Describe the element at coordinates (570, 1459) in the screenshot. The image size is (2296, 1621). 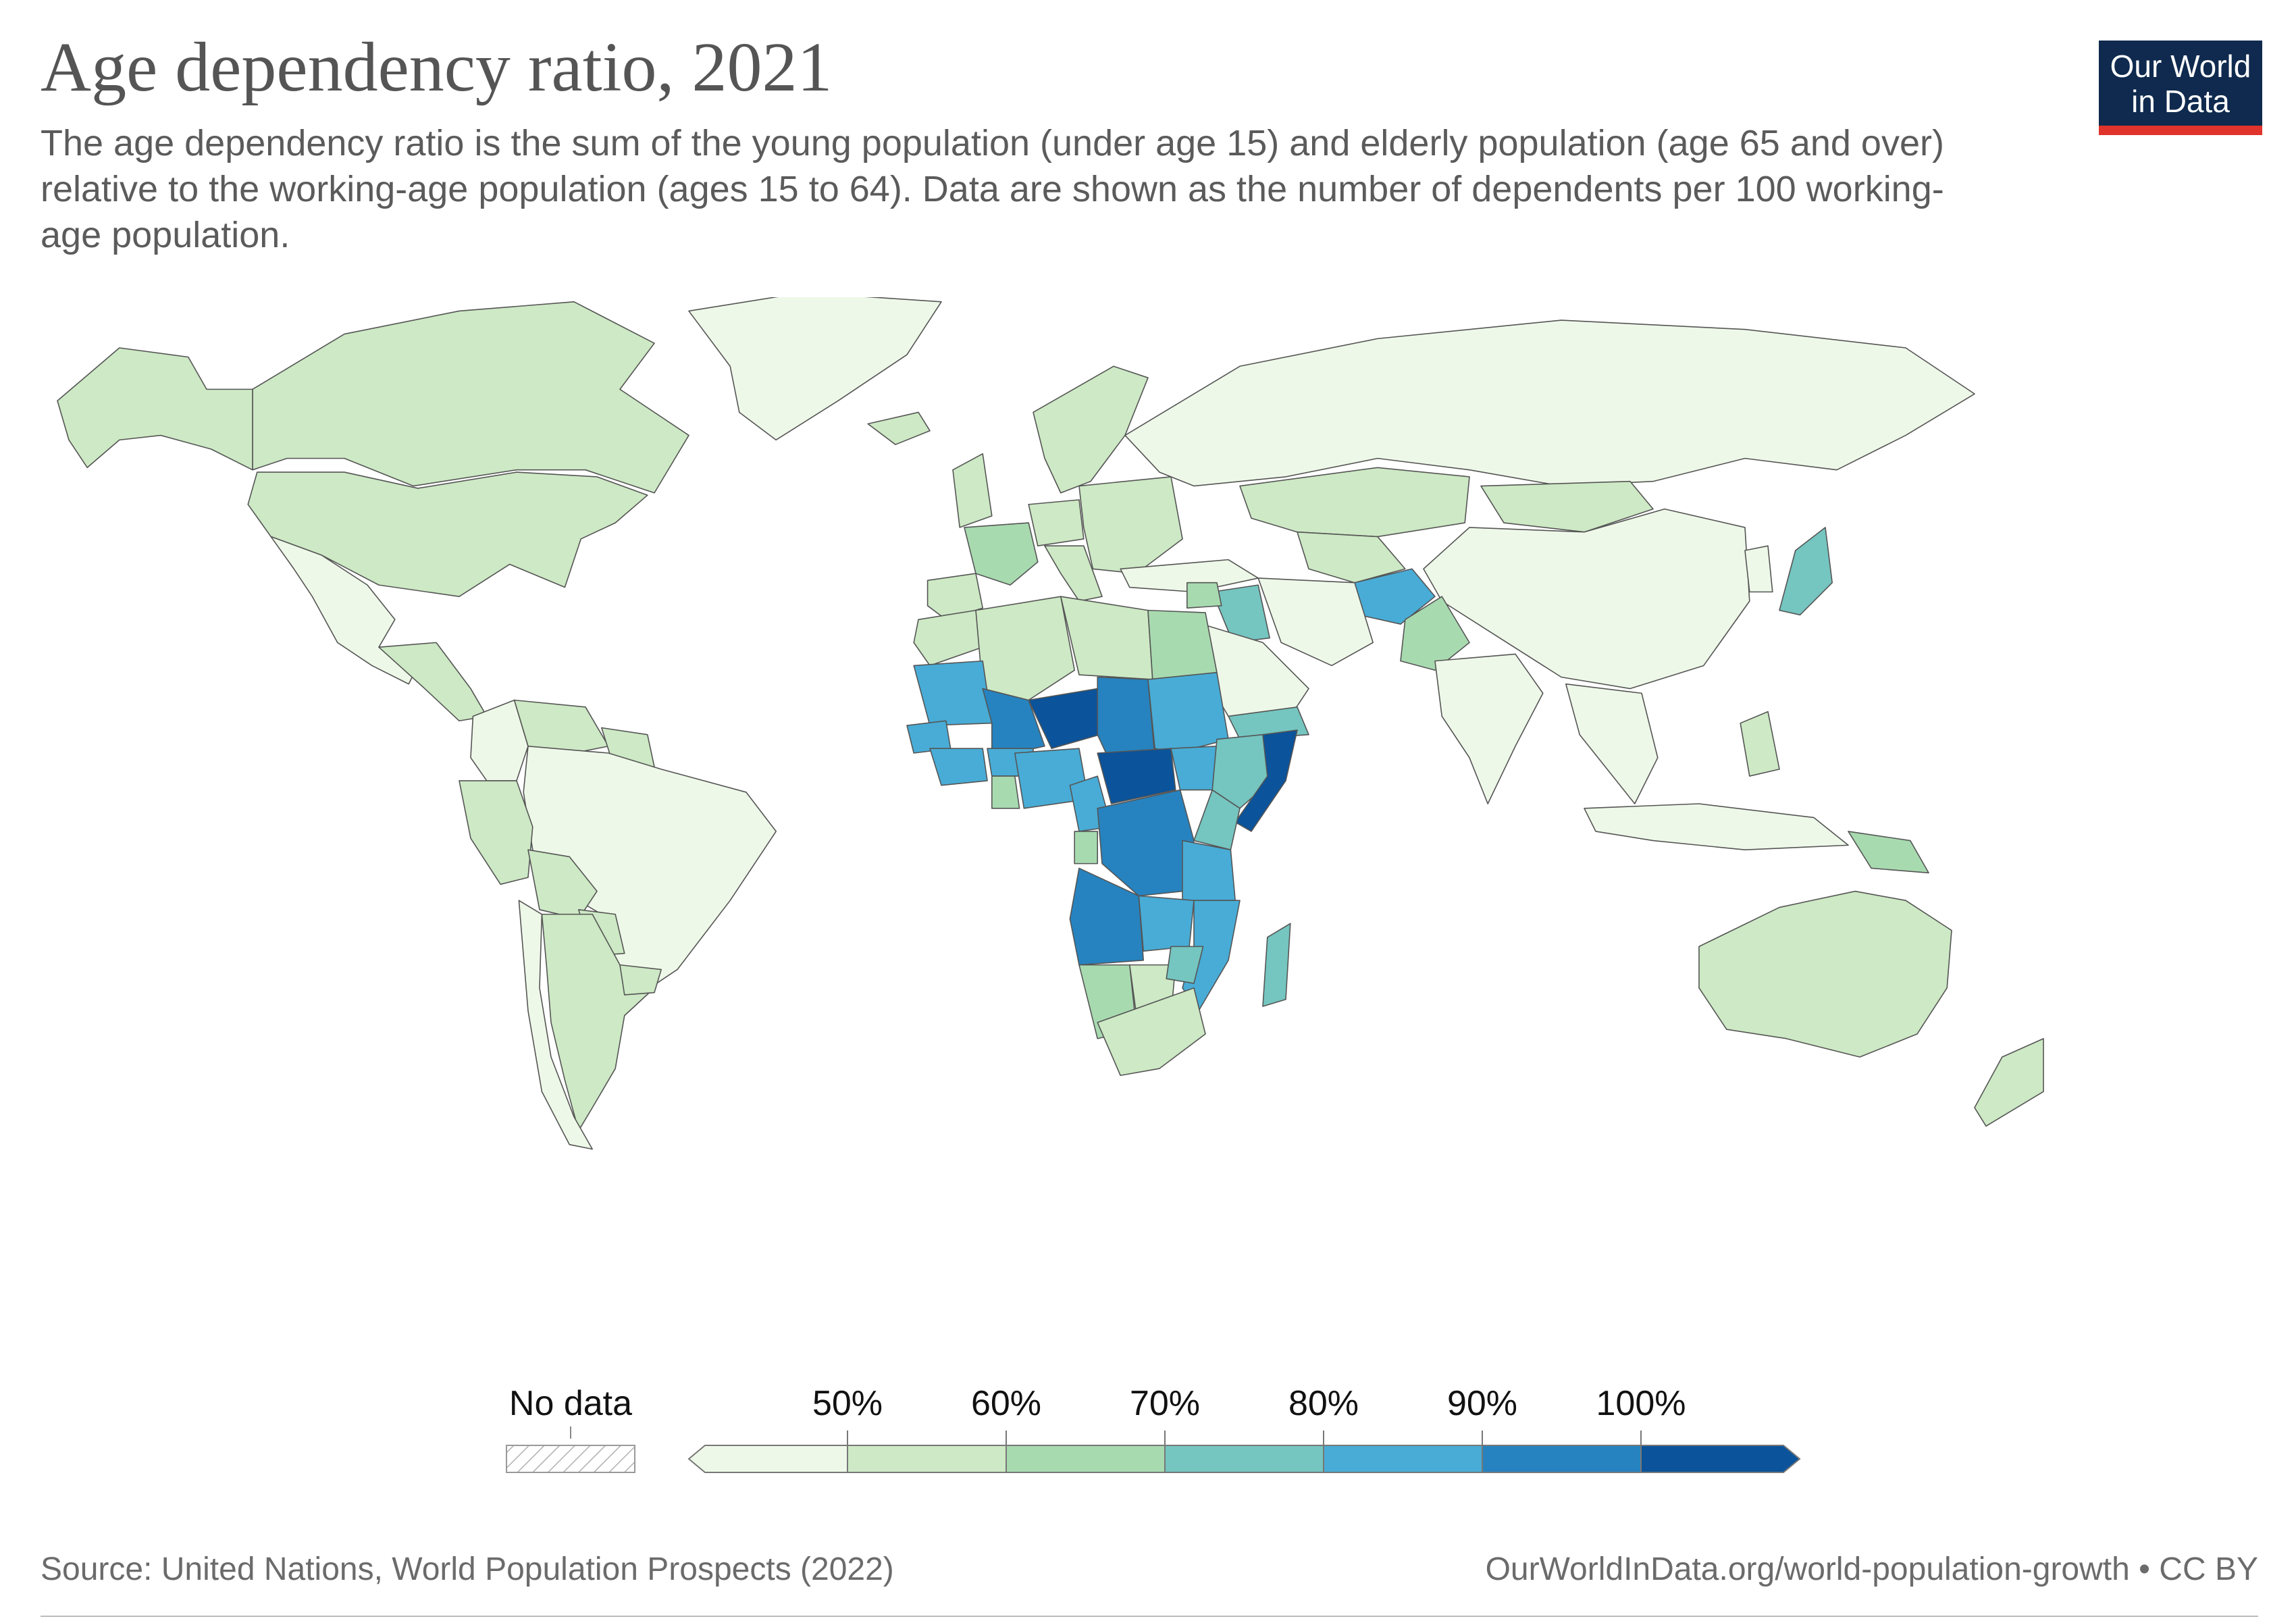
I see `no-data-swatch` at that location.